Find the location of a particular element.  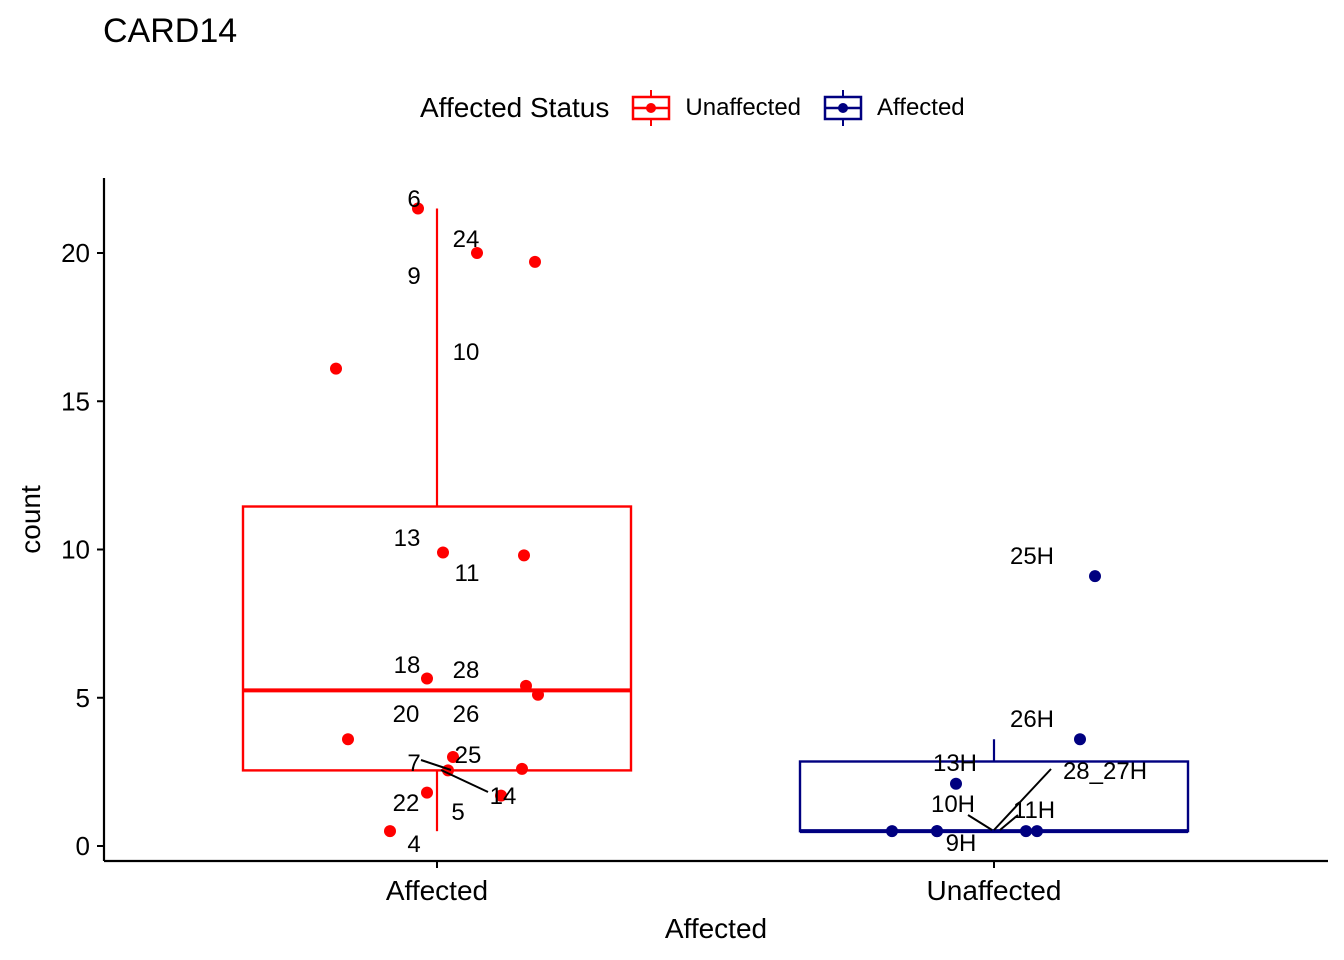

point-label: 11H is located at coordinates (1034, 810).